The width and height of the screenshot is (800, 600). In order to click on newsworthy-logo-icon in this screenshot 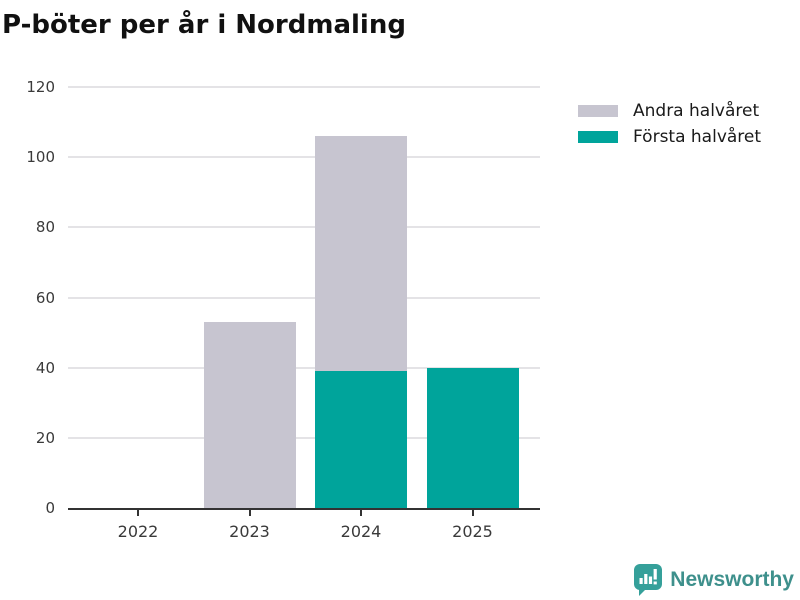, I will do `click(648, 580)`.